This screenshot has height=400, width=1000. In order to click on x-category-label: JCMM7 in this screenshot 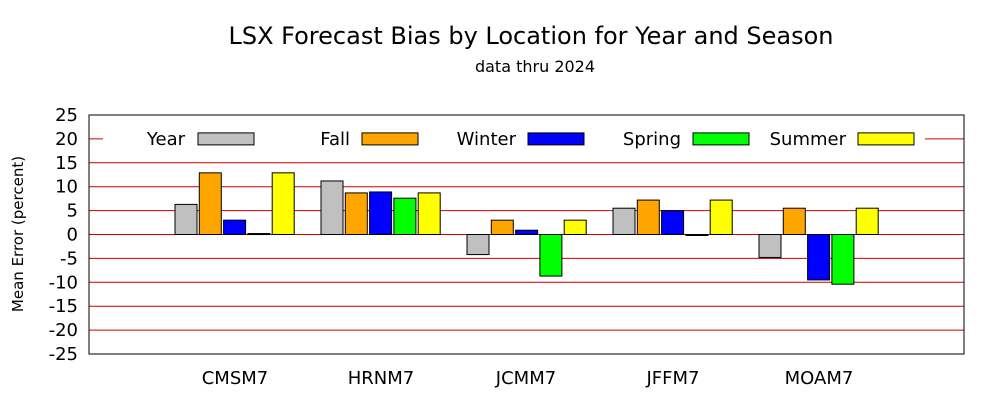, I will do `click(525, 378)`.